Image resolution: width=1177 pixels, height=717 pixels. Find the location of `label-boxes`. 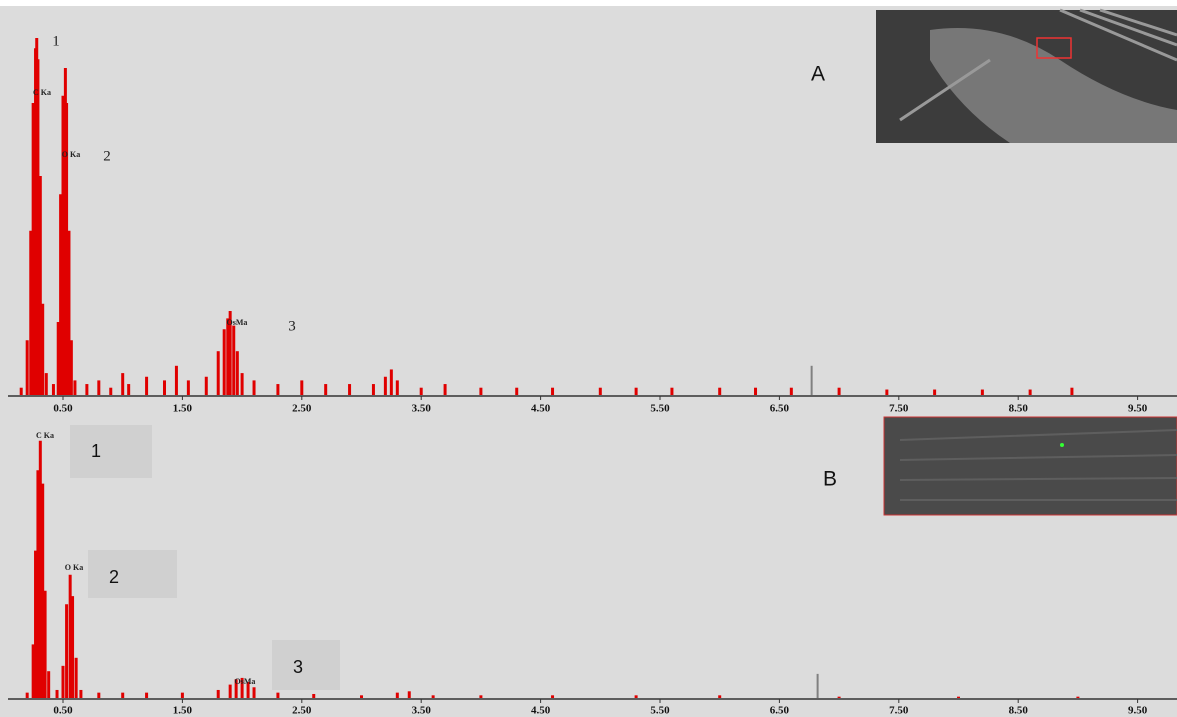

label-boxes is located at coordinates (205, 557).